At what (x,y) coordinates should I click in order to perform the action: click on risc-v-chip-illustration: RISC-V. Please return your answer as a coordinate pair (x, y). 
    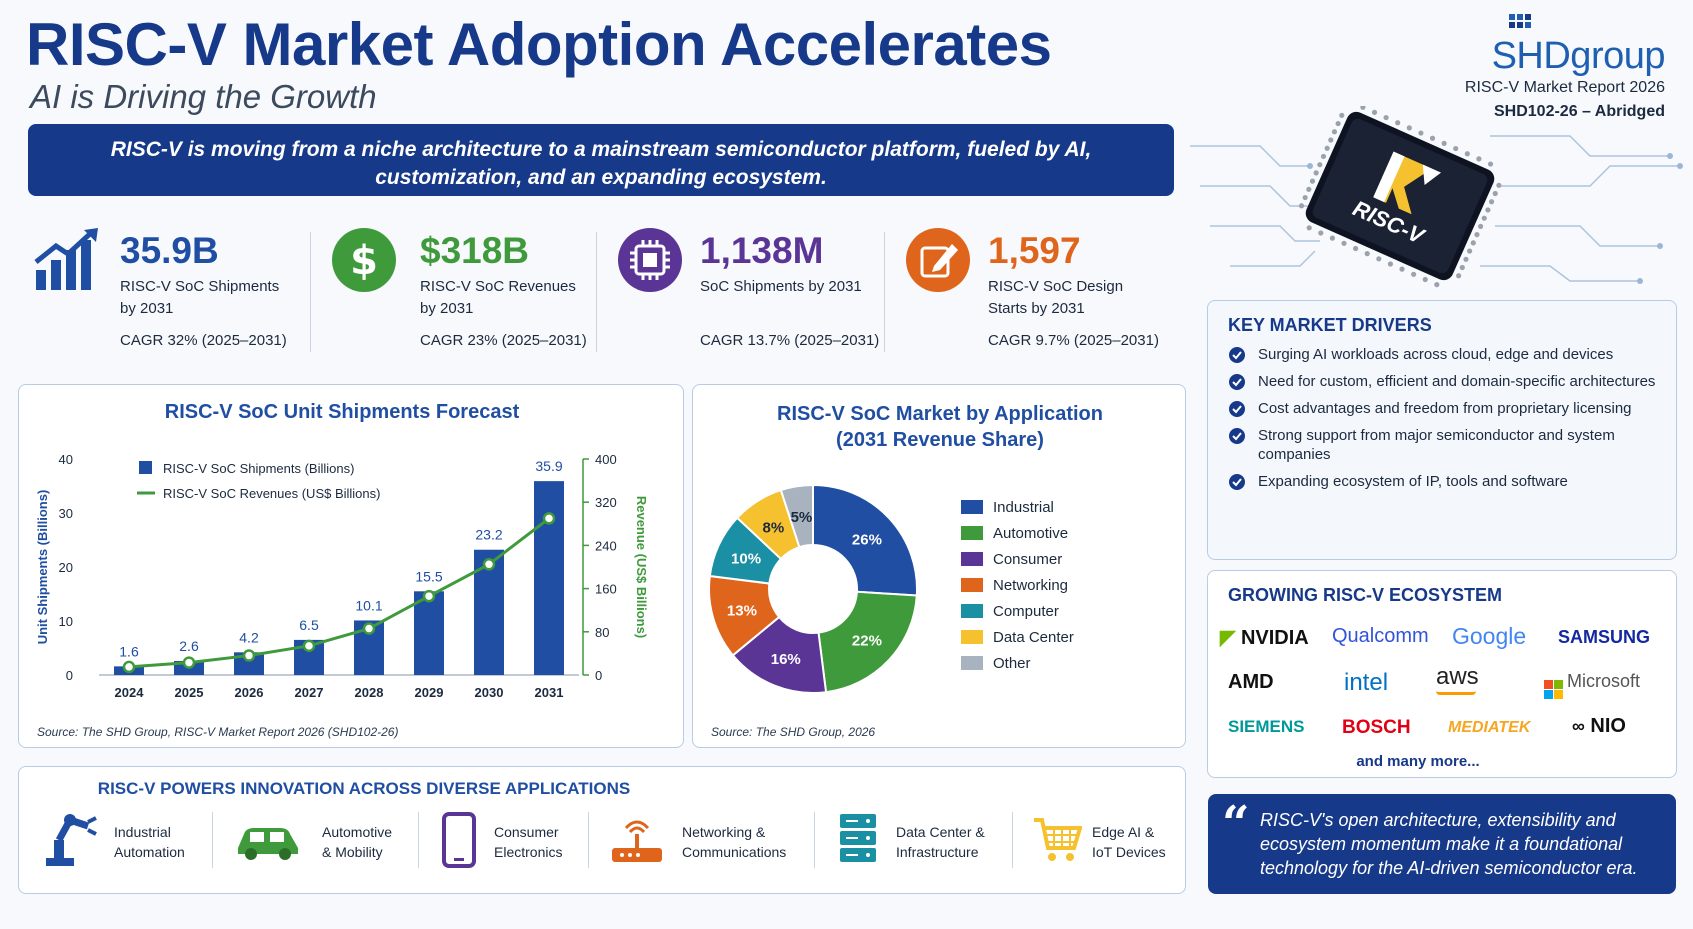
    Looking at the image, I should click on (1436, 197).